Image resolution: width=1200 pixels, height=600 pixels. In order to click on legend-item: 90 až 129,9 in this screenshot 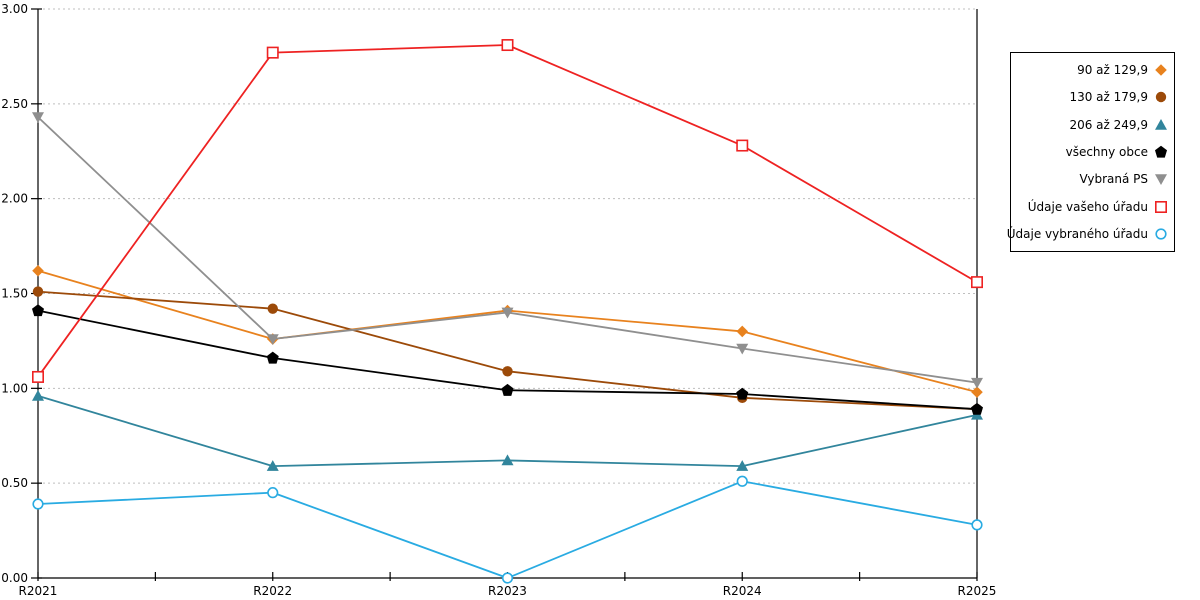, I will do `click(1091, 70)`.